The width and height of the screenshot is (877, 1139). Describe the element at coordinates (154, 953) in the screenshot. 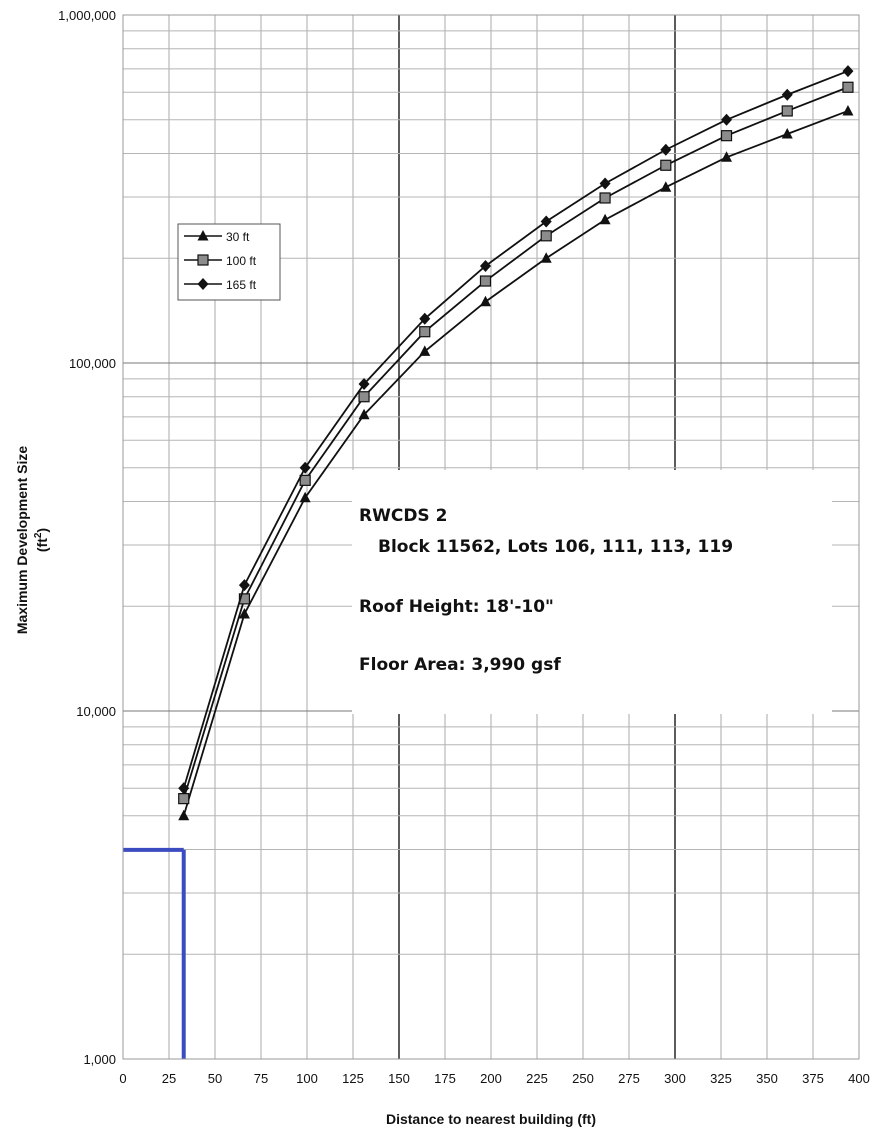

I see `reference-marker` at that location.